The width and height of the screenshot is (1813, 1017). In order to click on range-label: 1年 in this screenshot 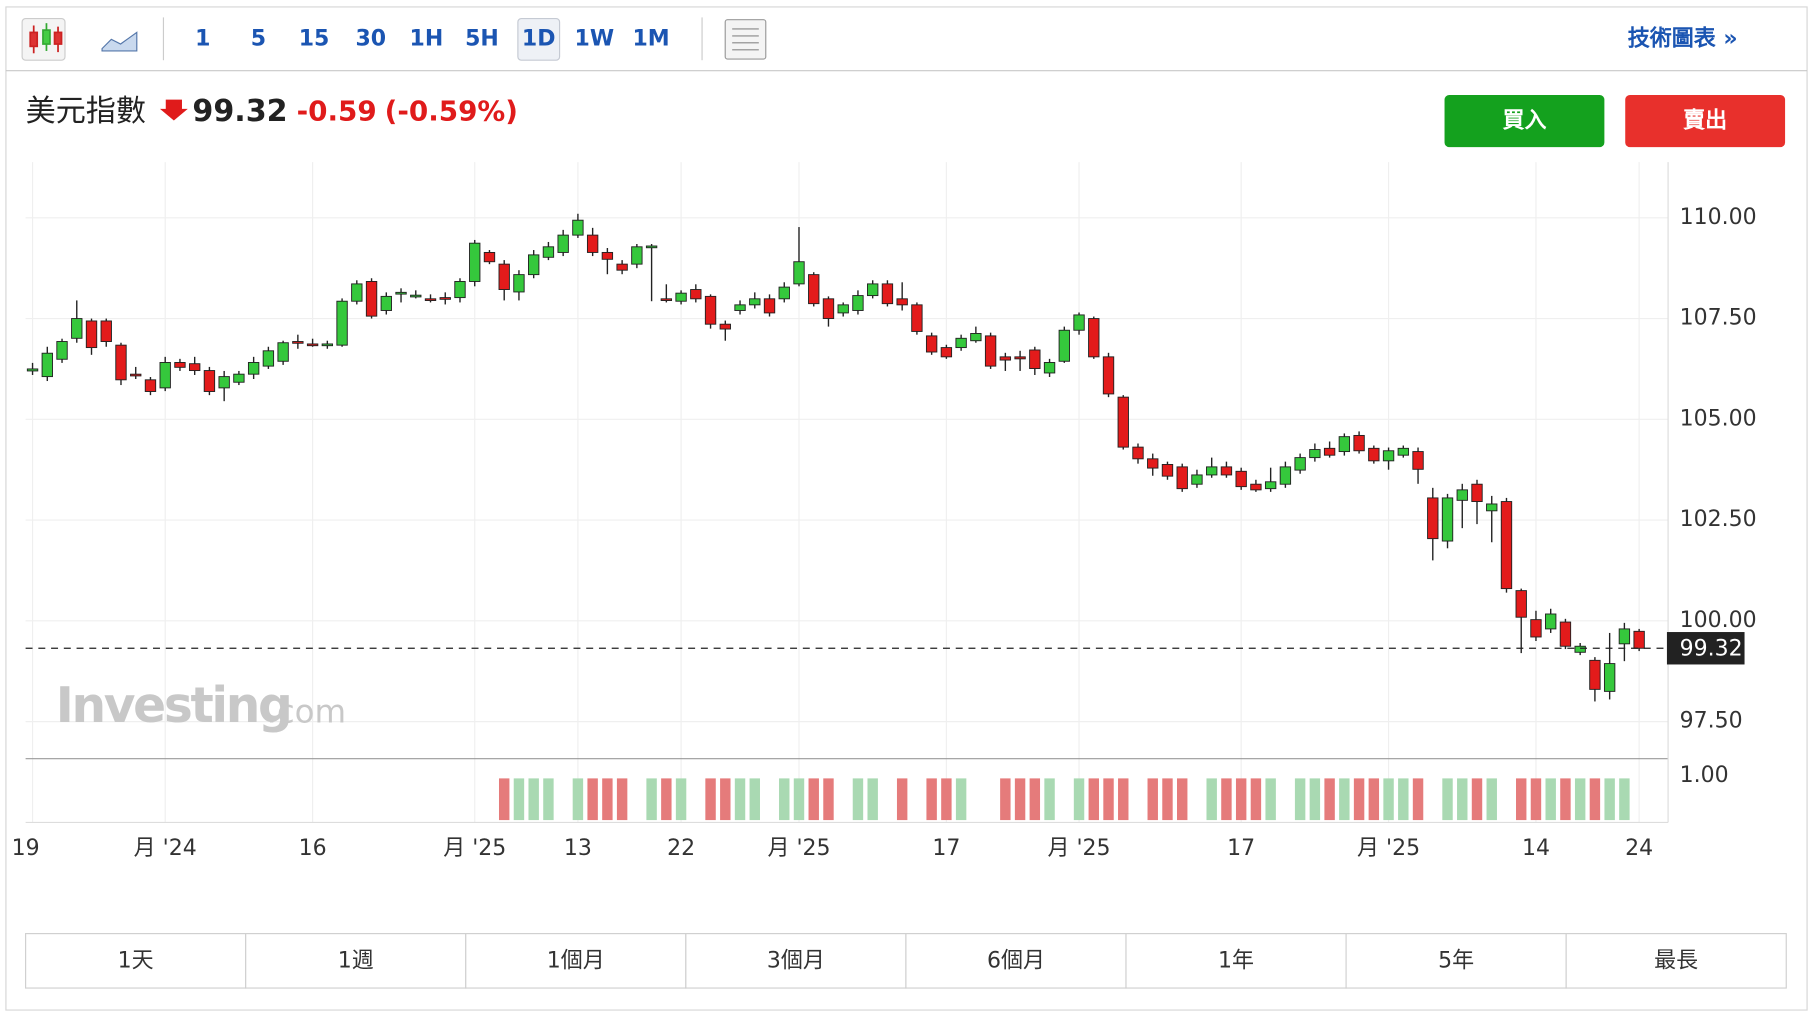, I will do `click(1236, 960)`.